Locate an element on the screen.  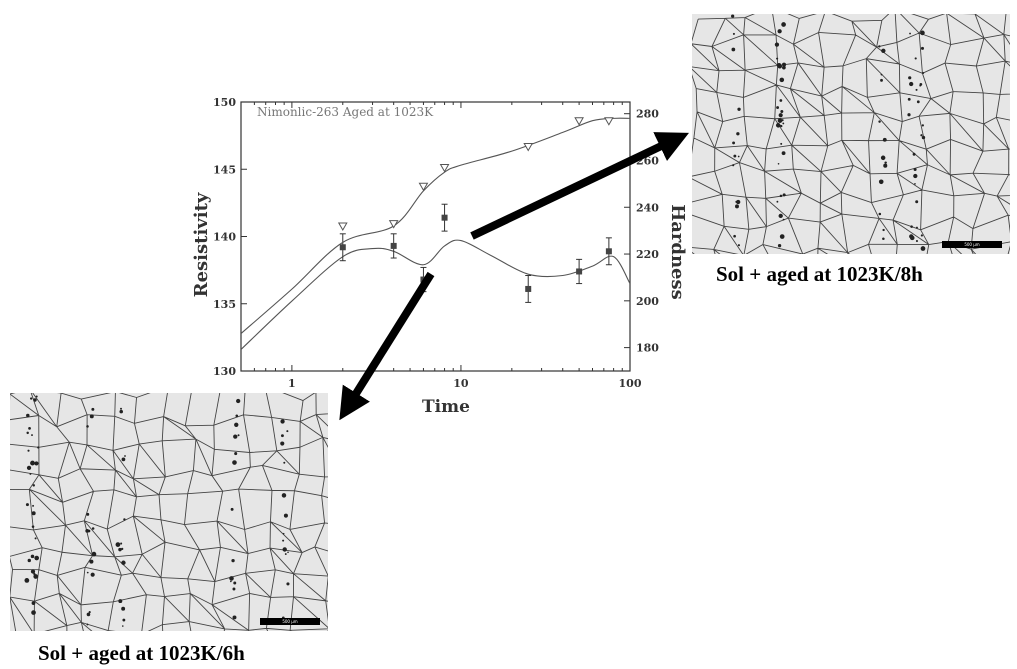
x-axis-label: Time is located at coordinates (446, 407).